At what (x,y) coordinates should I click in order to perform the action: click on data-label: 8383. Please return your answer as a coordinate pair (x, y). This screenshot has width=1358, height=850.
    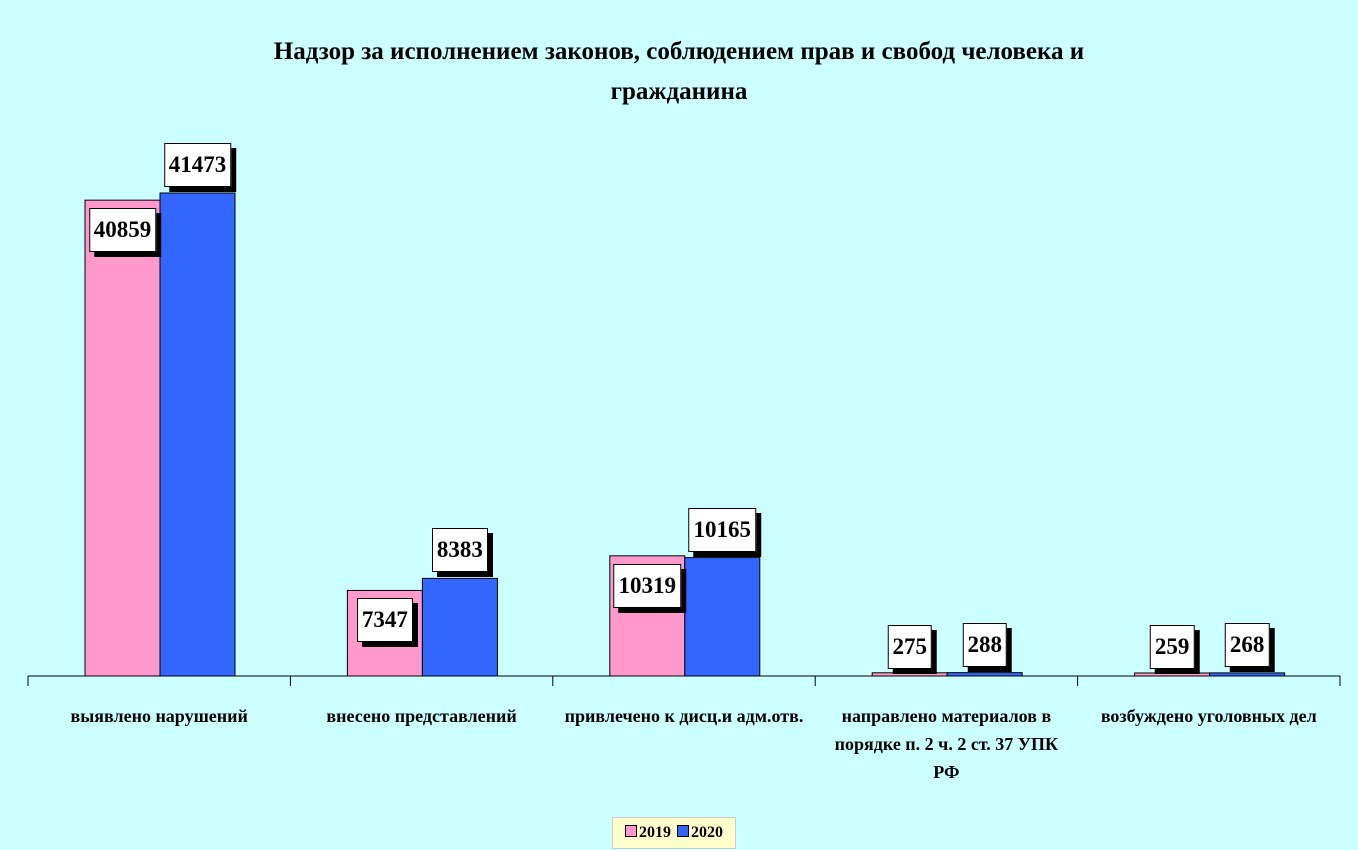
    Looking at the image, I should click on (459, 550).